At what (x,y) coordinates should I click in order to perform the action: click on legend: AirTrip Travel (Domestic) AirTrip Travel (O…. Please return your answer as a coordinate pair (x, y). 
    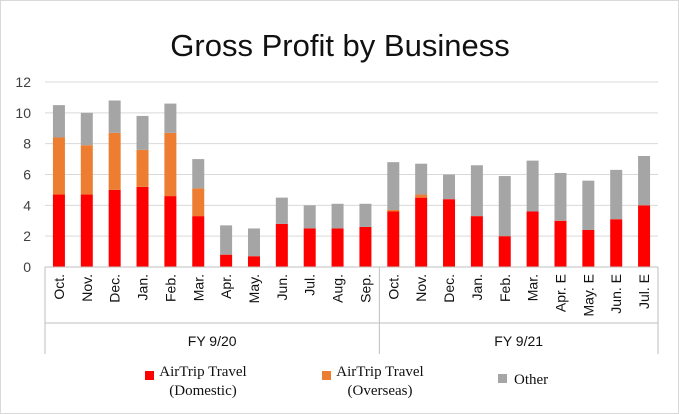
    Looking at the image, I should click on (346, 381).